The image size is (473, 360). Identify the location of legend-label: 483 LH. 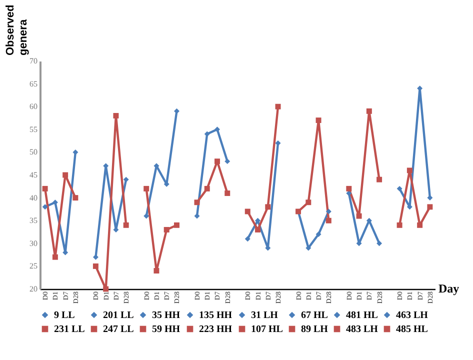
(362, 329).